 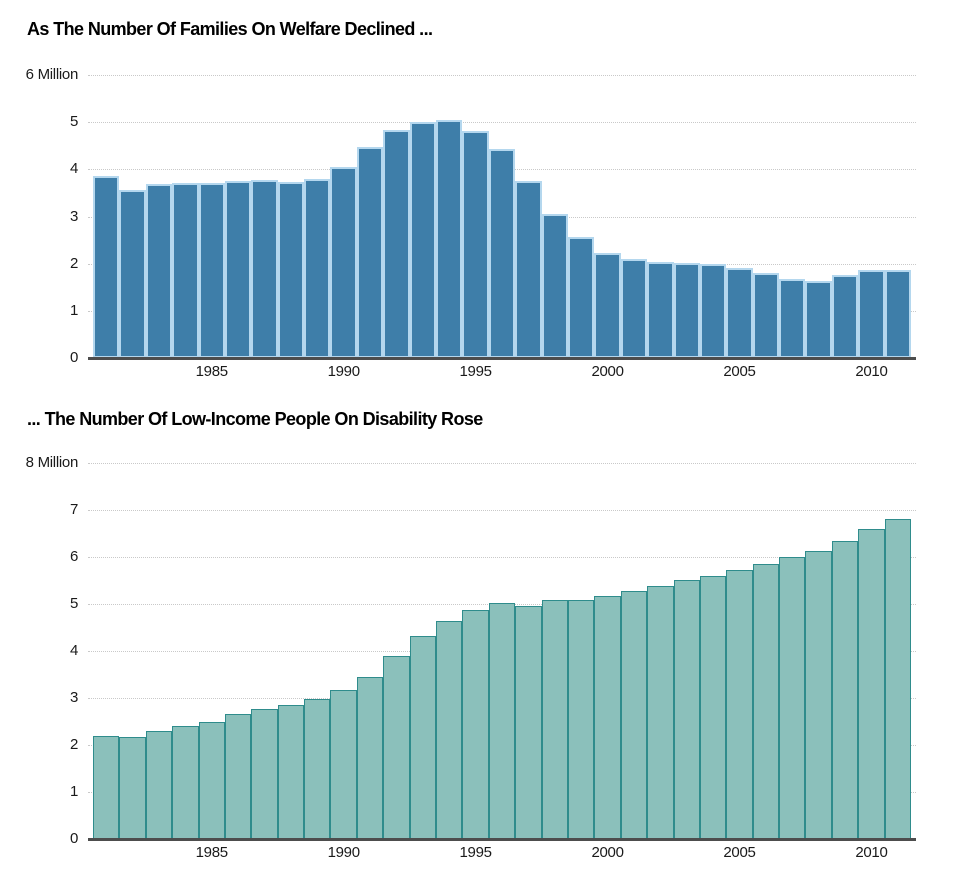 What do you see at coordinates (73, 556) in the screenshot?
I see `y-axis-tick-label: 6` at bounding box center [73, 556].